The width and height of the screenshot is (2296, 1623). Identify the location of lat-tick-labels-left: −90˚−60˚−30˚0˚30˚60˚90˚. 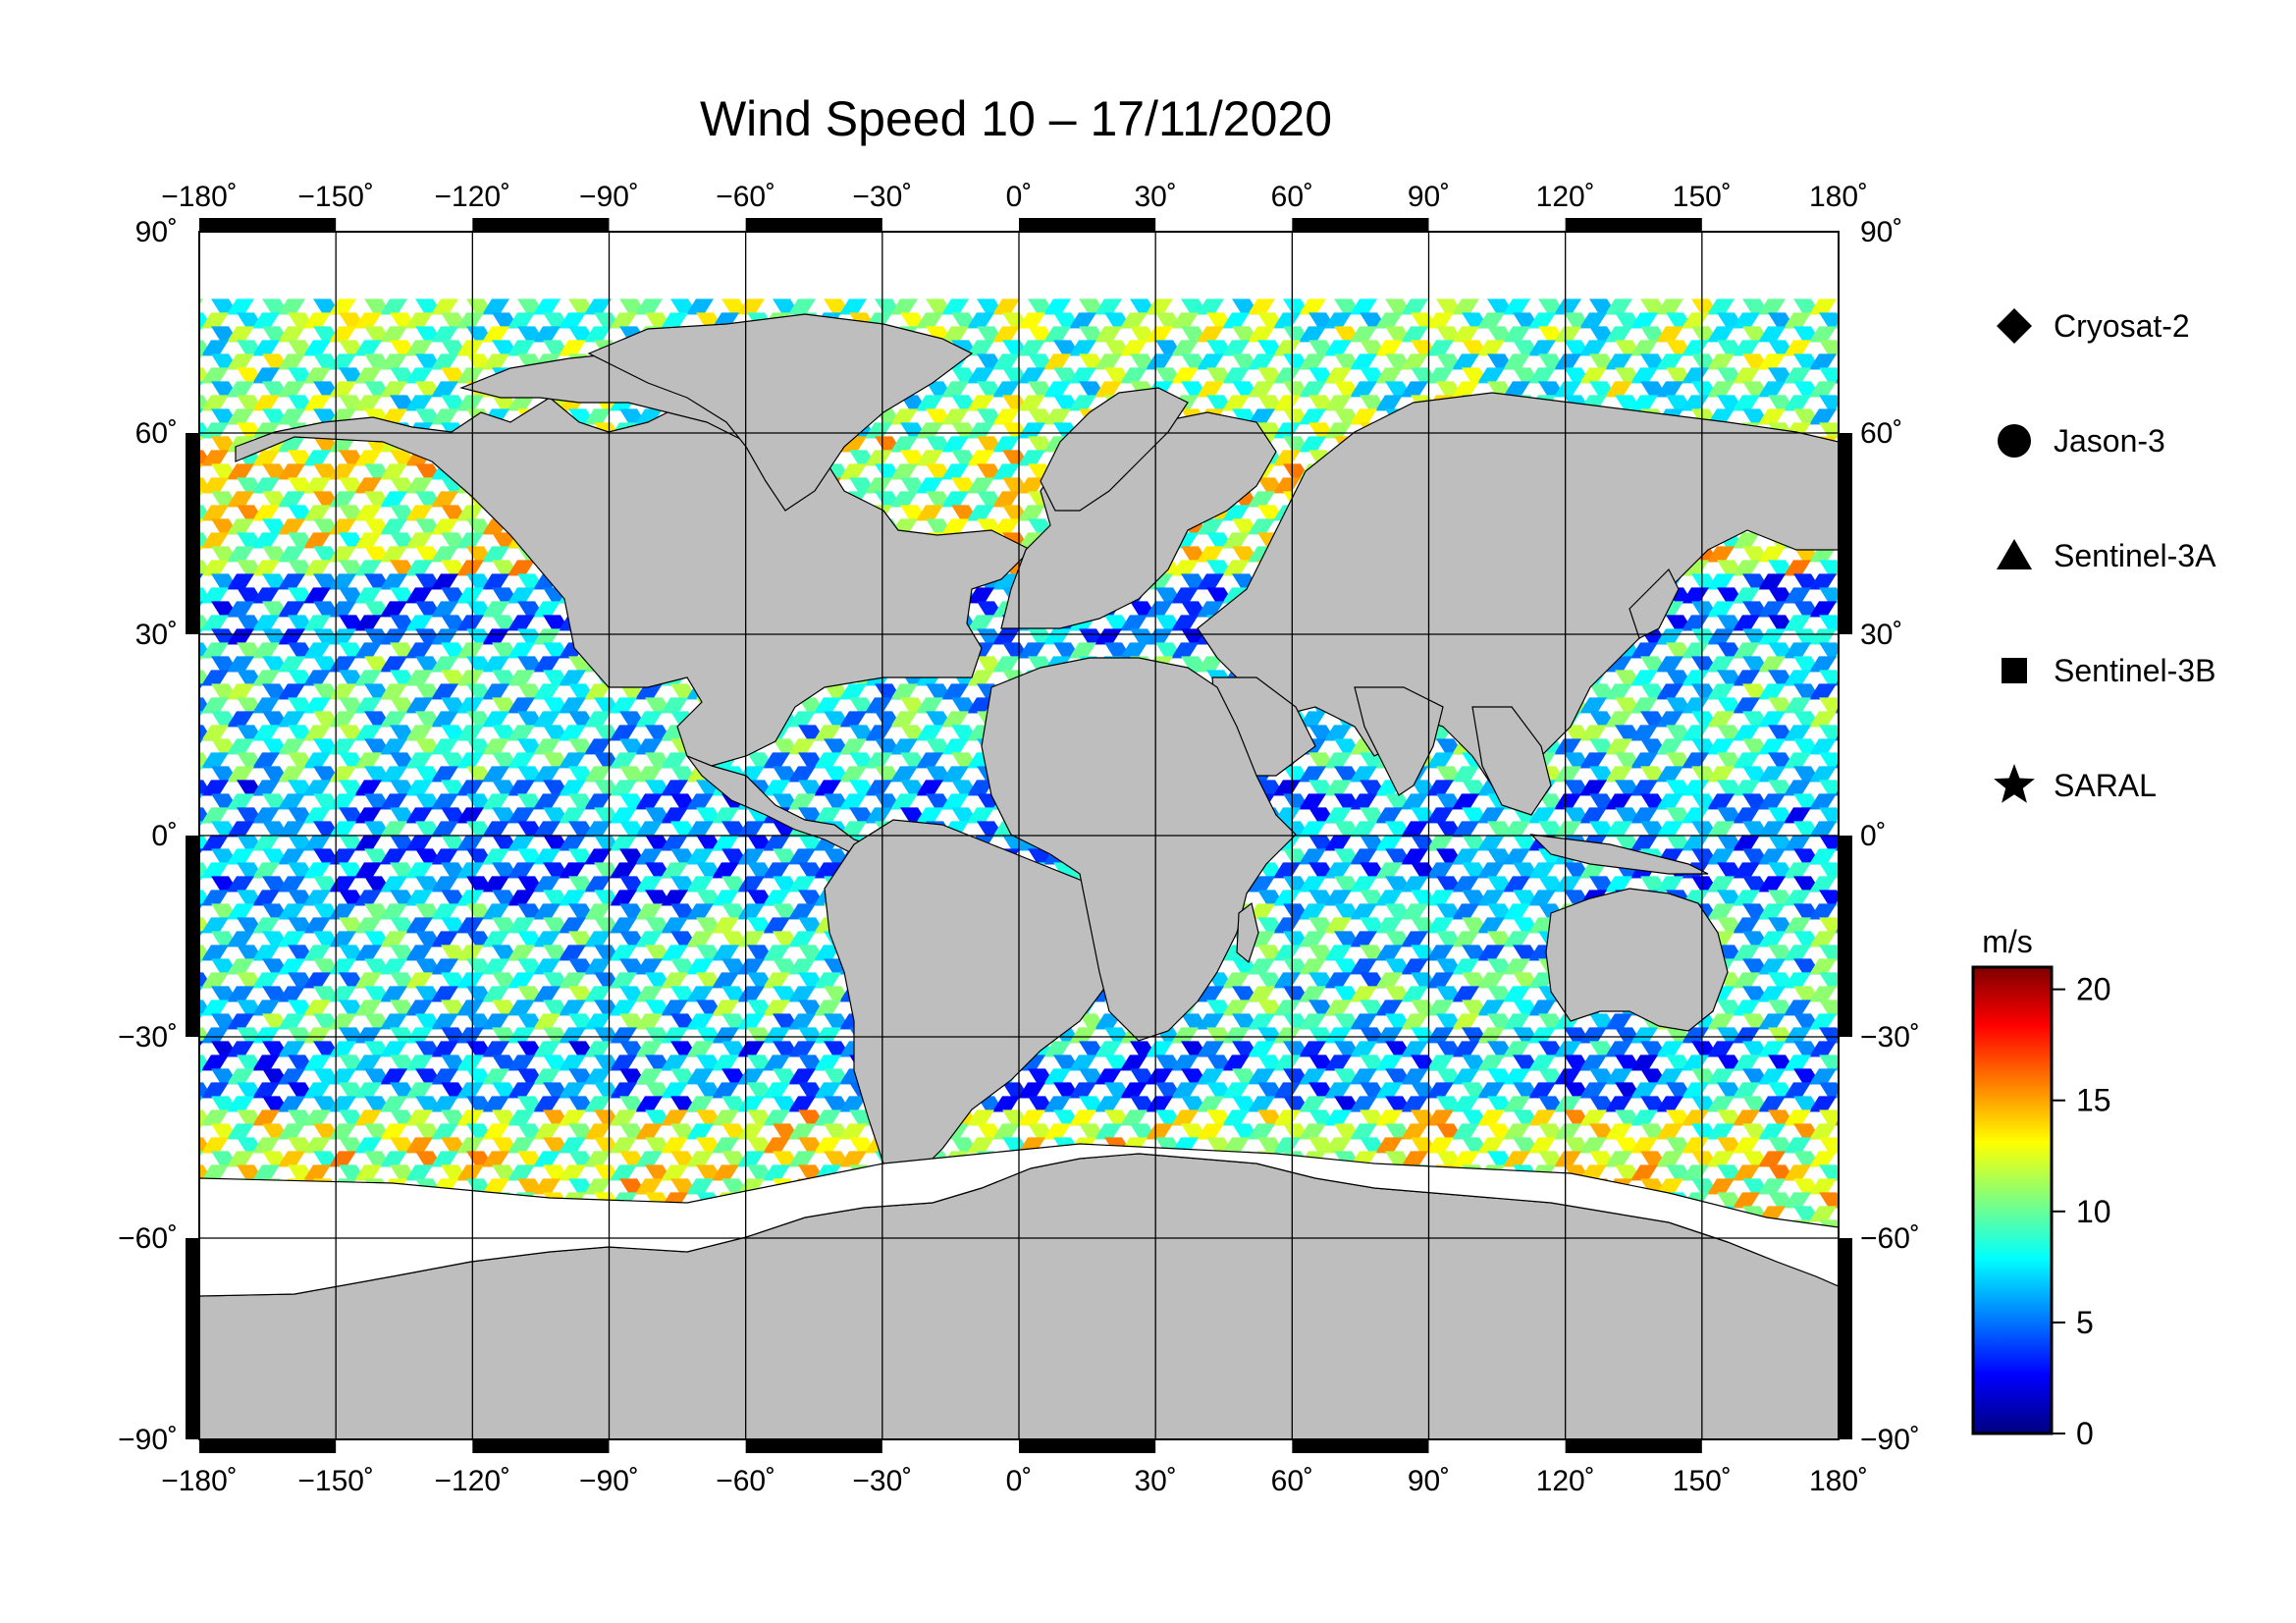
(148, 836).